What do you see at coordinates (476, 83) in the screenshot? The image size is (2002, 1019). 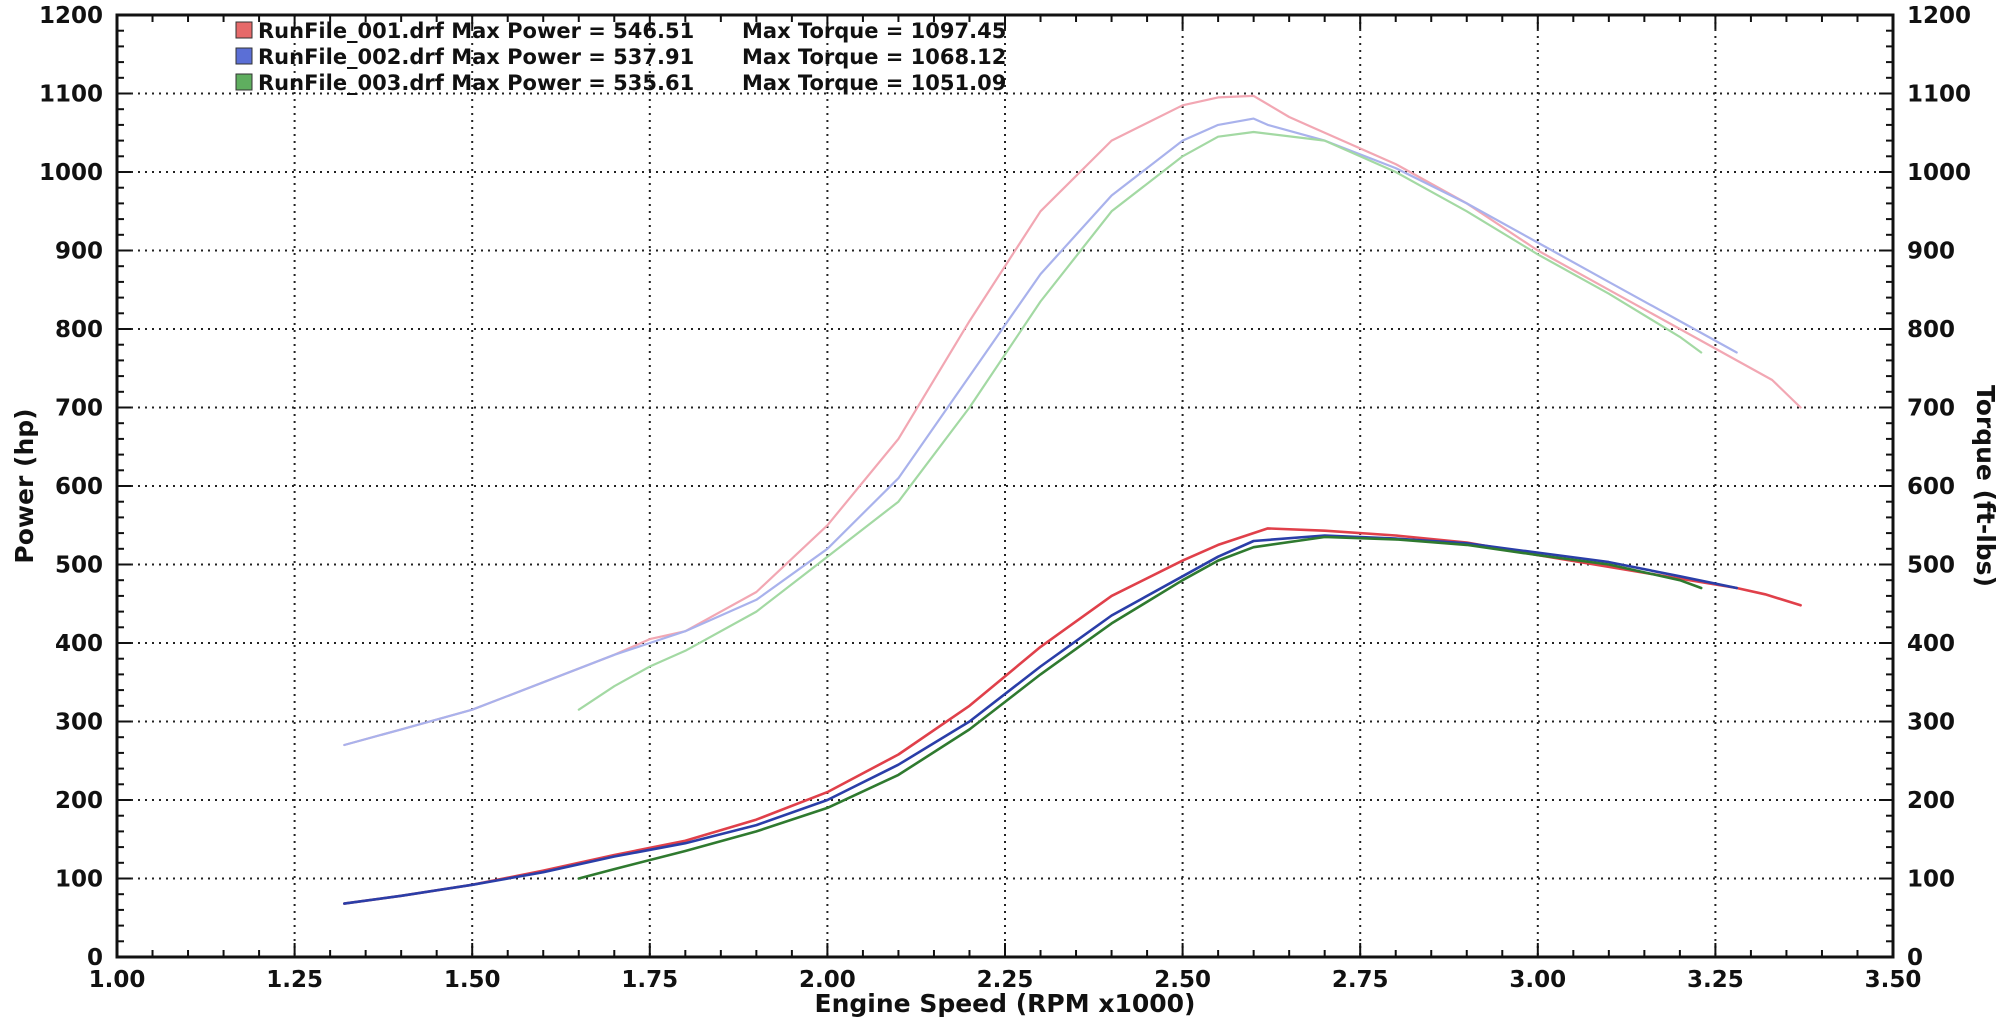 I see `legend-file-label: RunFile_003.drf Max Power = 535.61` at bounding box center [476, 83].